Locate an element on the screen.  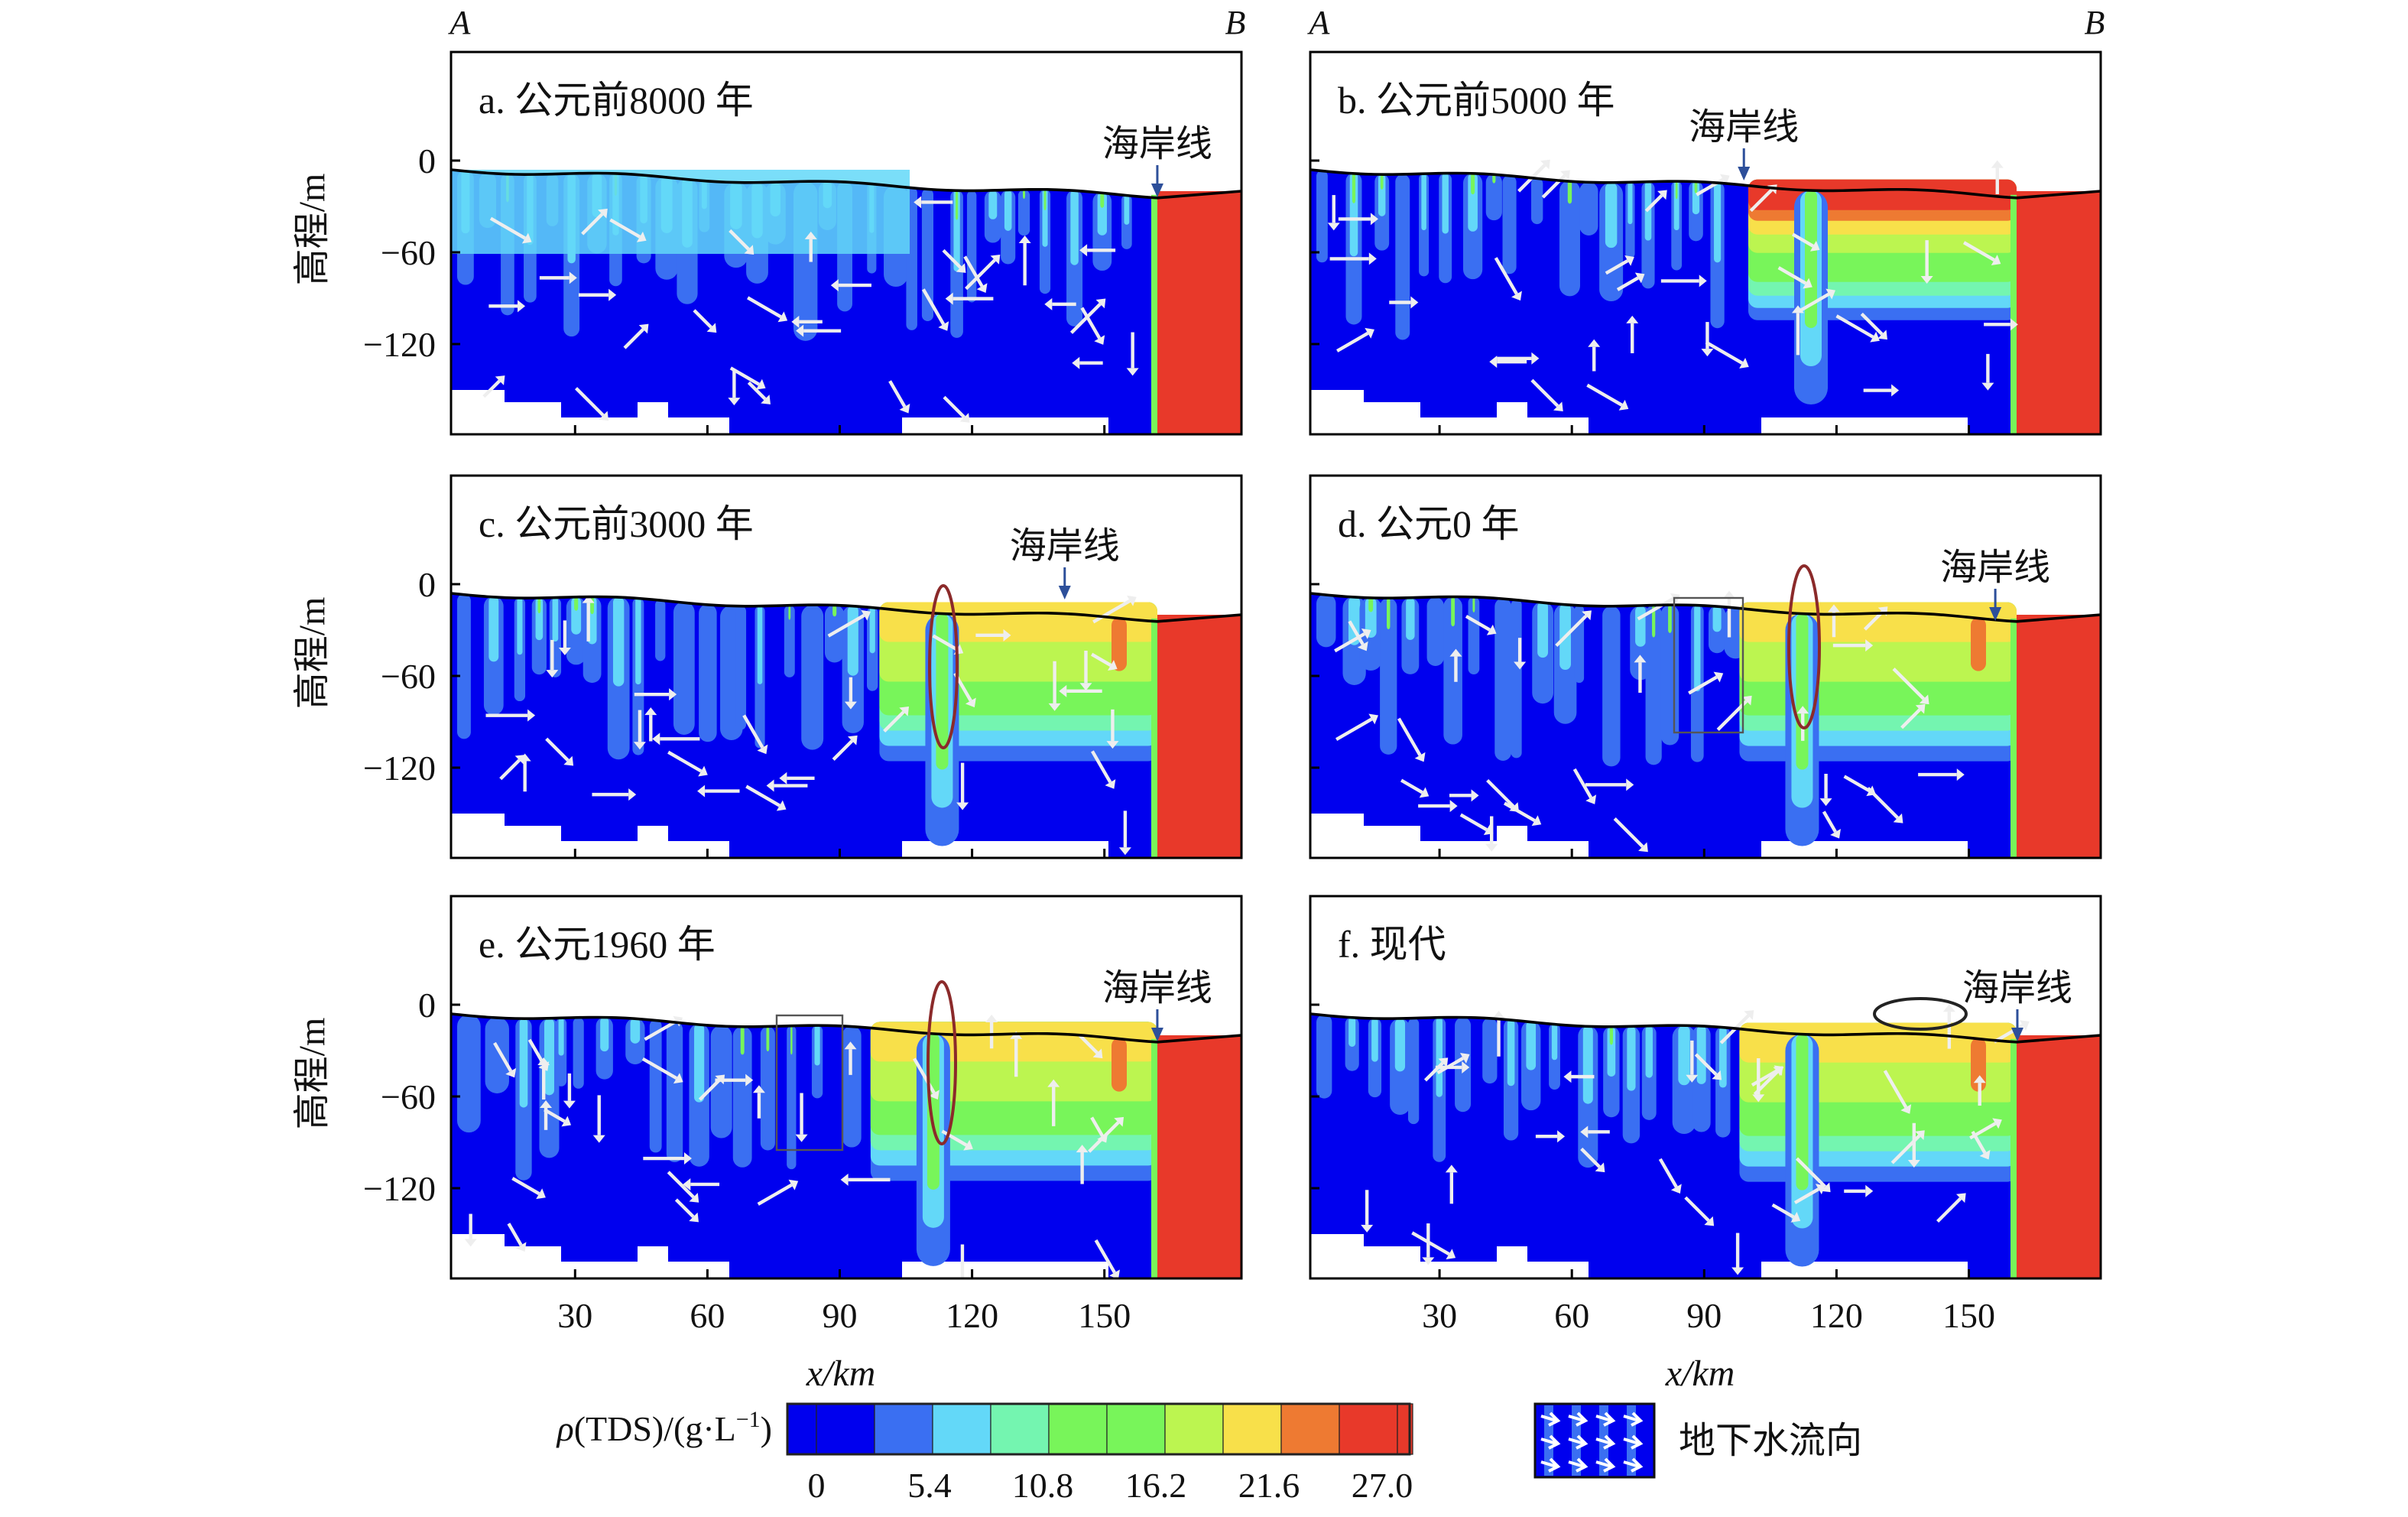
coastline-arrow-head is located at coordinates (1157, 190).